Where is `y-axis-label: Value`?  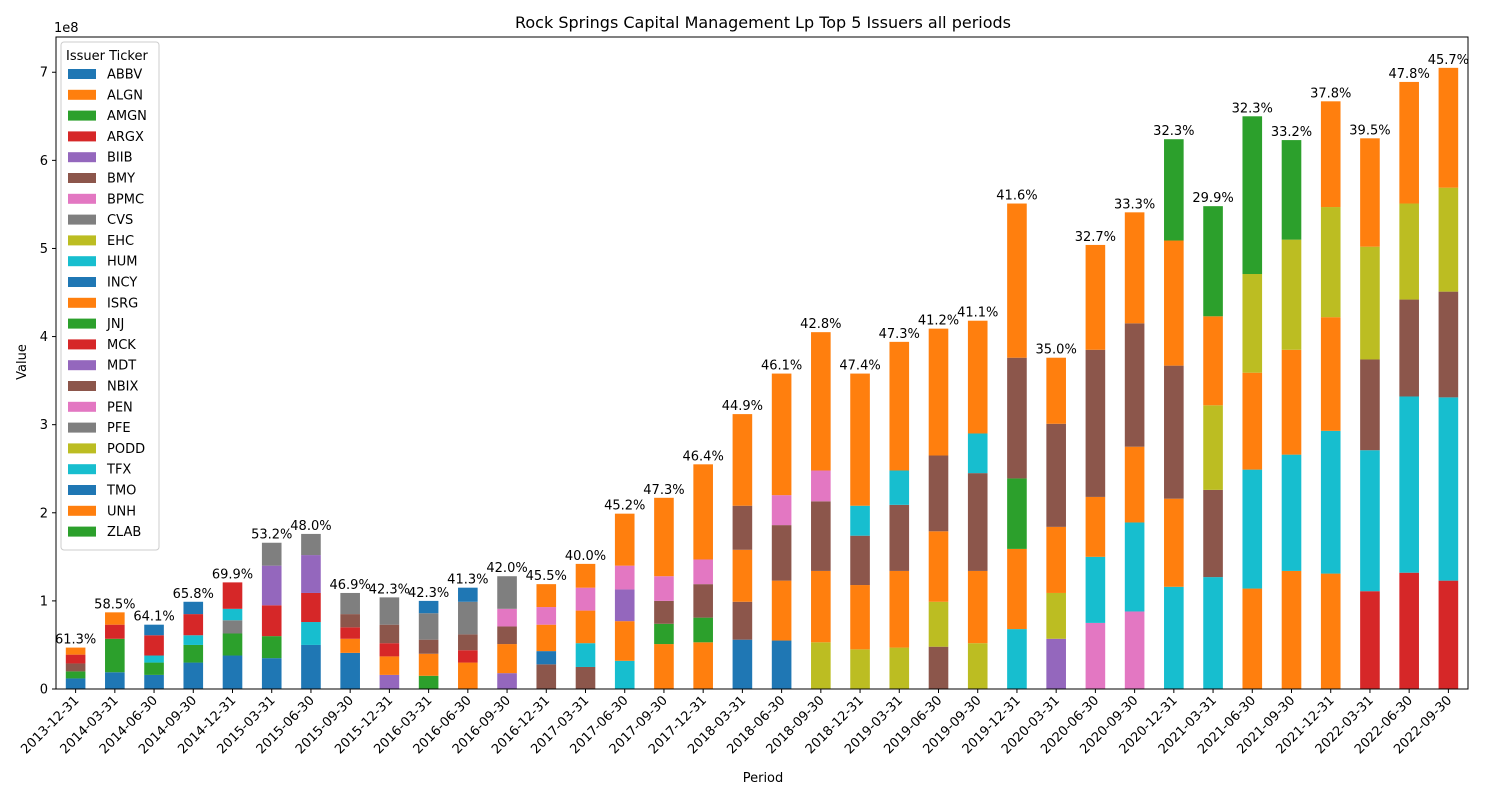
y-axis-label: Value is located at coordinates (22, 362).